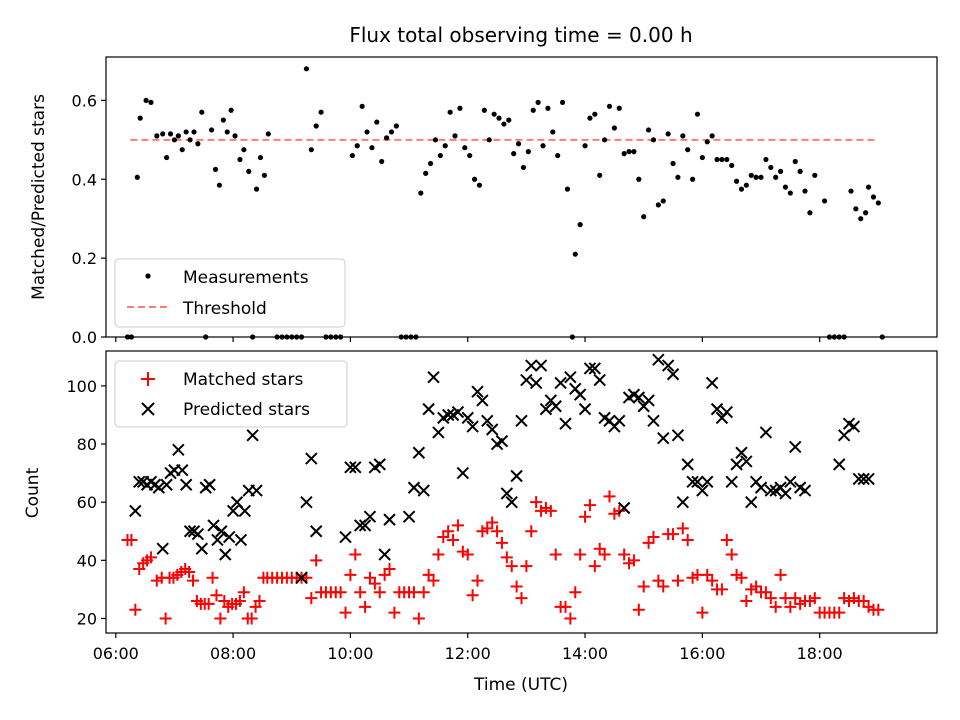 Image resolution: width=960 pixels, height=720 pixels. I want to click on bottom-y-tick-label: 100, so click(81, 386).